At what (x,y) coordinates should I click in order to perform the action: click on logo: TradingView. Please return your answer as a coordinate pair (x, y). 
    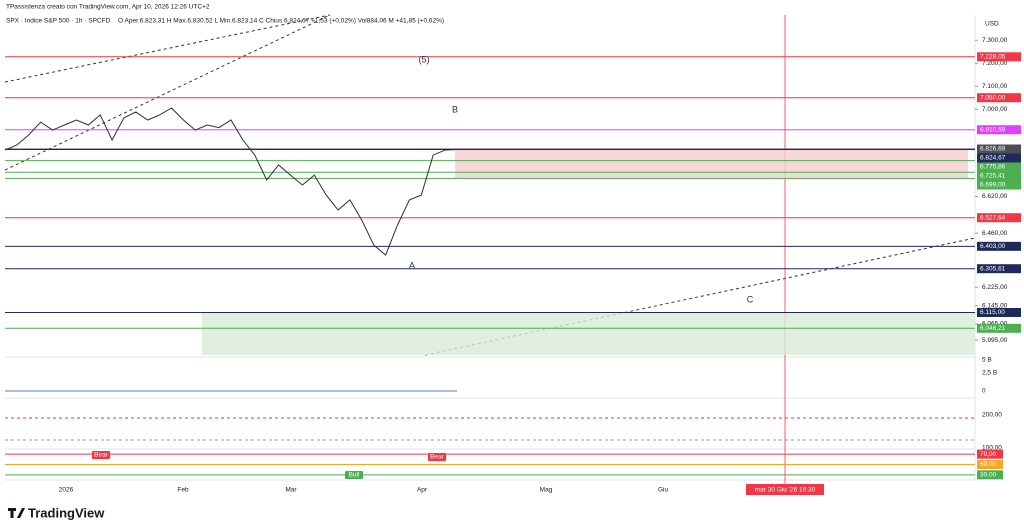
    Looking at the image, I should click on (56, 512).